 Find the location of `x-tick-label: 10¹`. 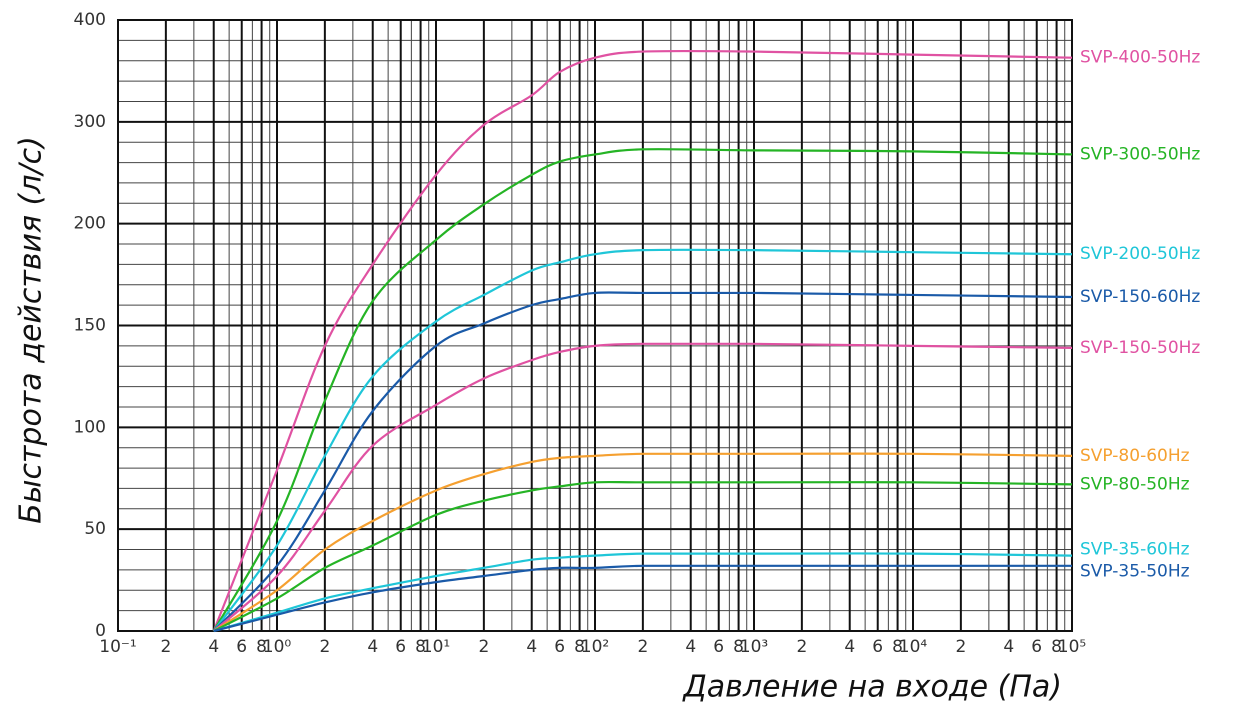

x-tick-label: 10¹ is located at coordinates (436, 647).